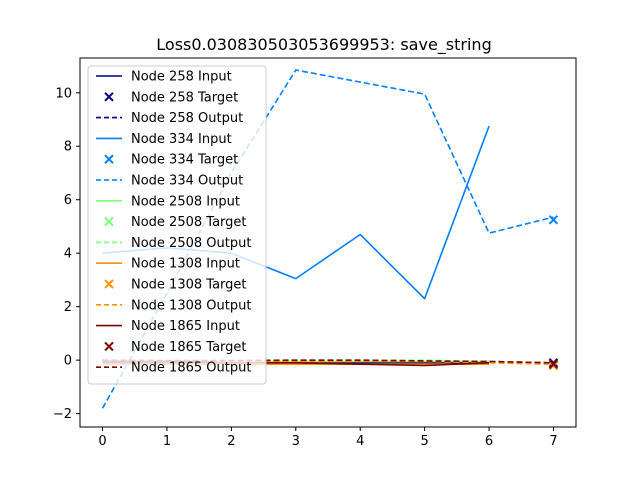  I want to click on y-tick-label: 4, so click(68, 254).